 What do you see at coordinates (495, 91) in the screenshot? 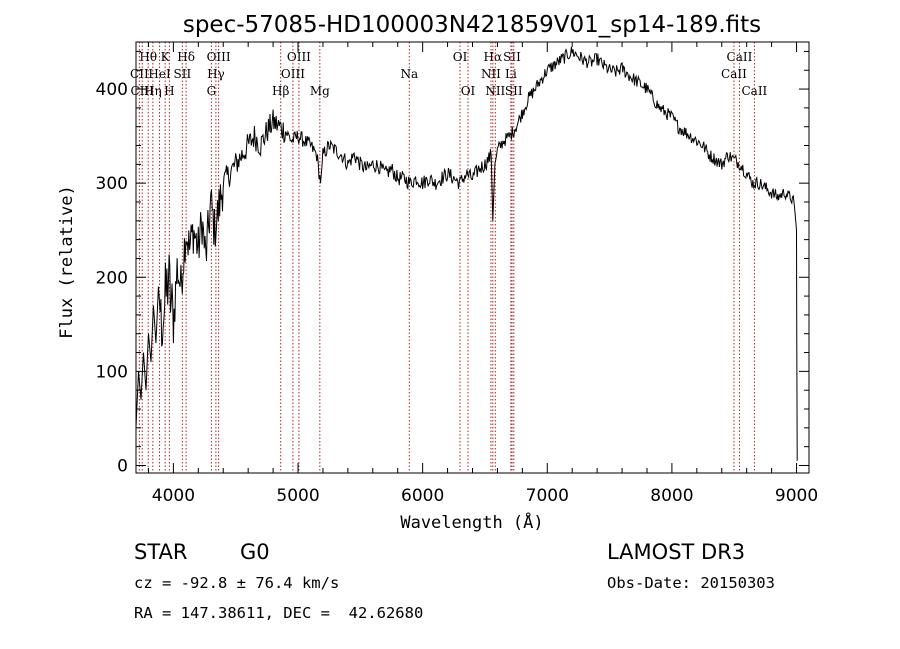
I see `line-label-25: NII` at bounding box center [495, 91].